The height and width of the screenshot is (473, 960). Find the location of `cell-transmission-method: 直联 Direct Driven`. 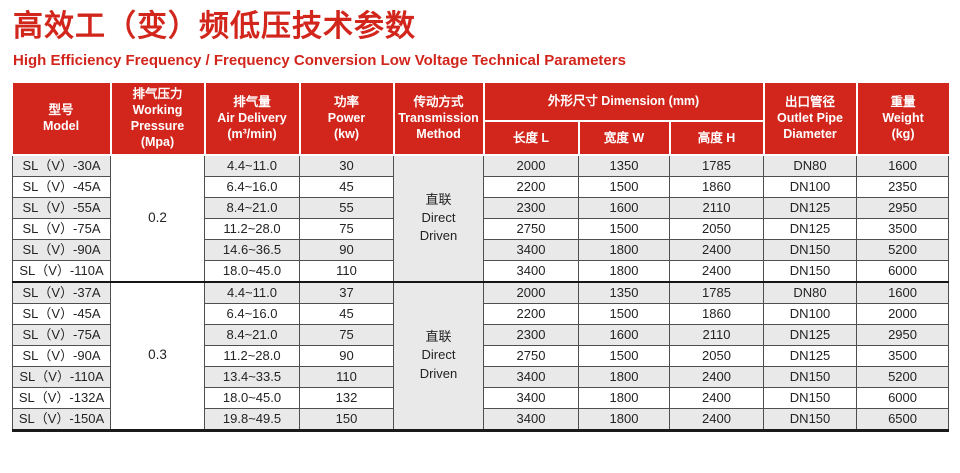

cell-transmission-method: 直联 Direct Driven is located at coordinates (438, 355).